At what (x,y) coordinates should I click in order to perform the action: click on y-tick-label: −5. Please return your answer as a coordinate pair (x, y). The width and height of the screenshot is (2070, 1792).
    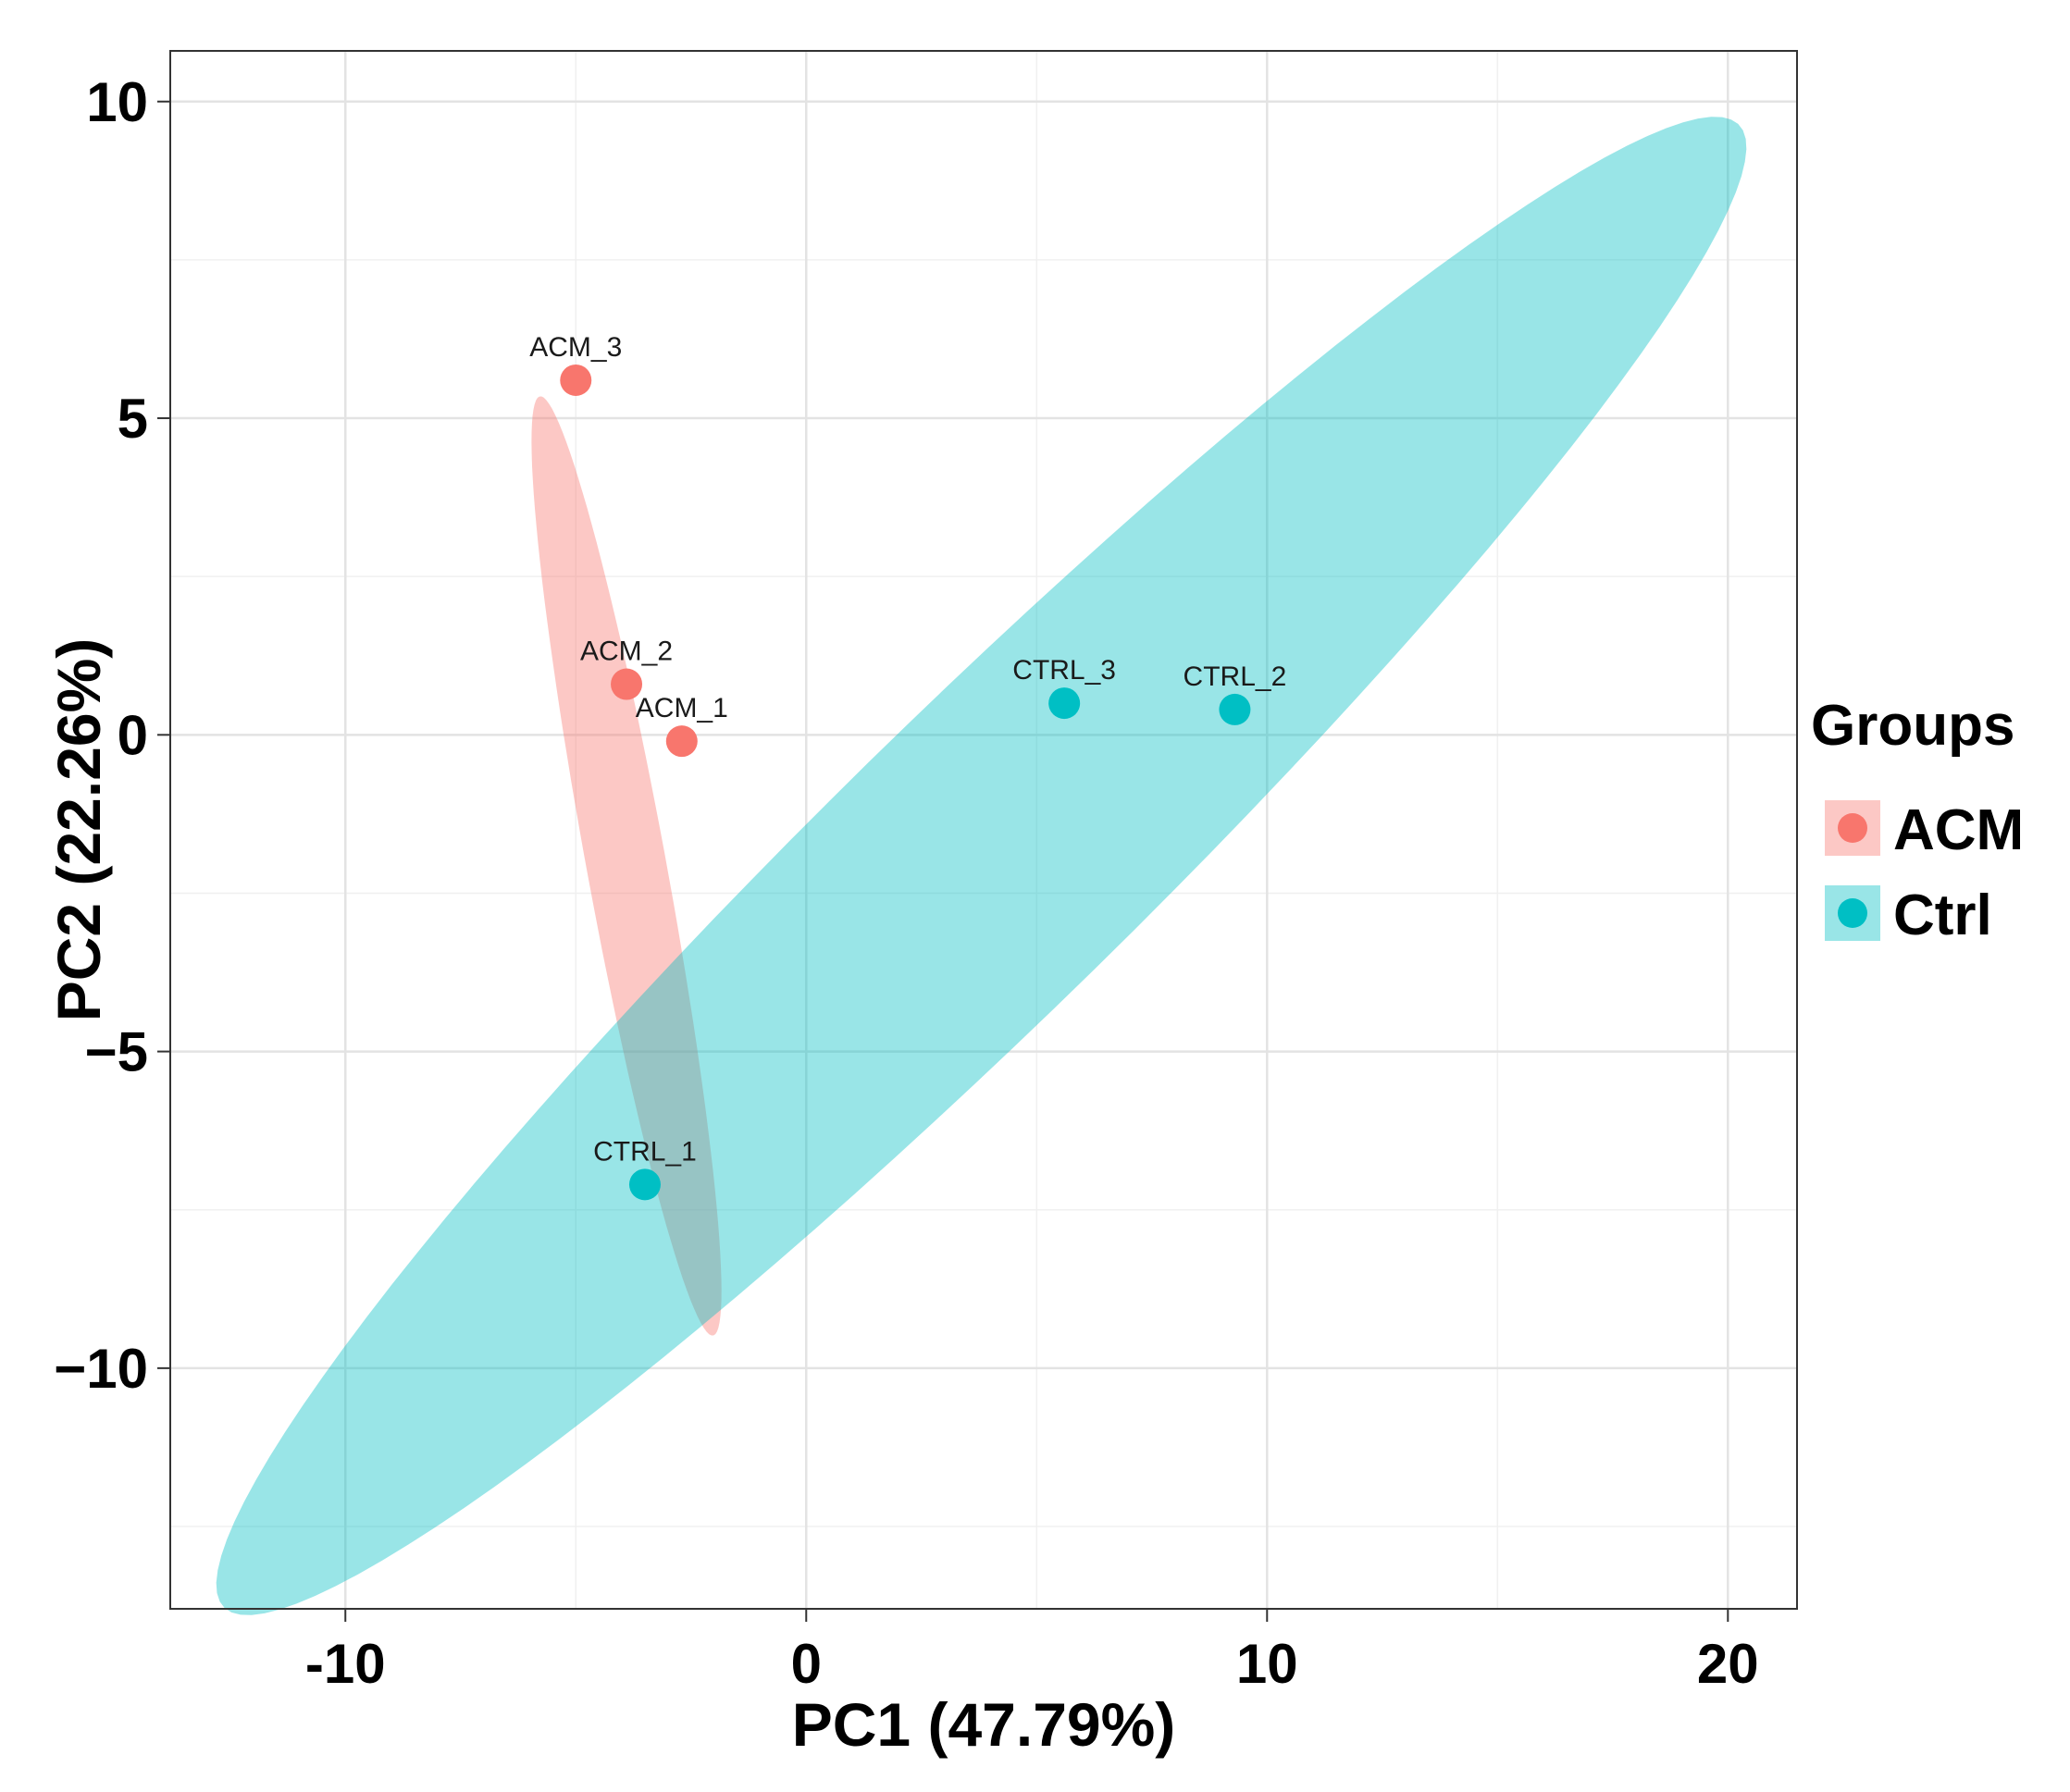
    Looking at the image, I should click on (116, 1052).